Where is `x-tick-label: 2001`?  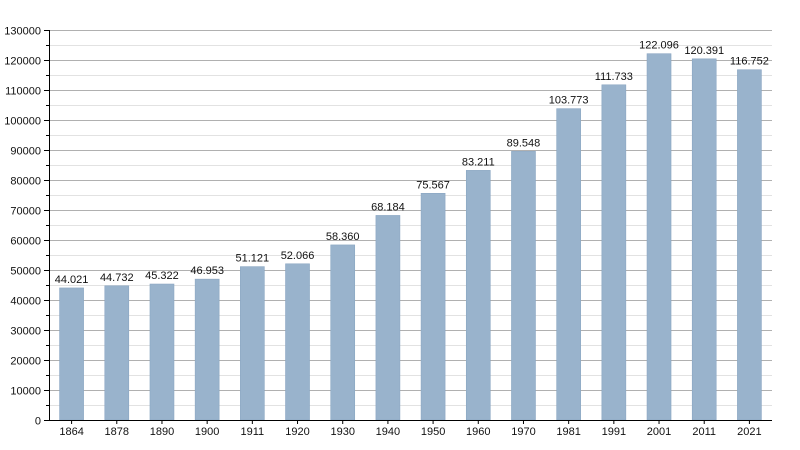 x-tick-label: 2001 is located at coordinates (659, 432).